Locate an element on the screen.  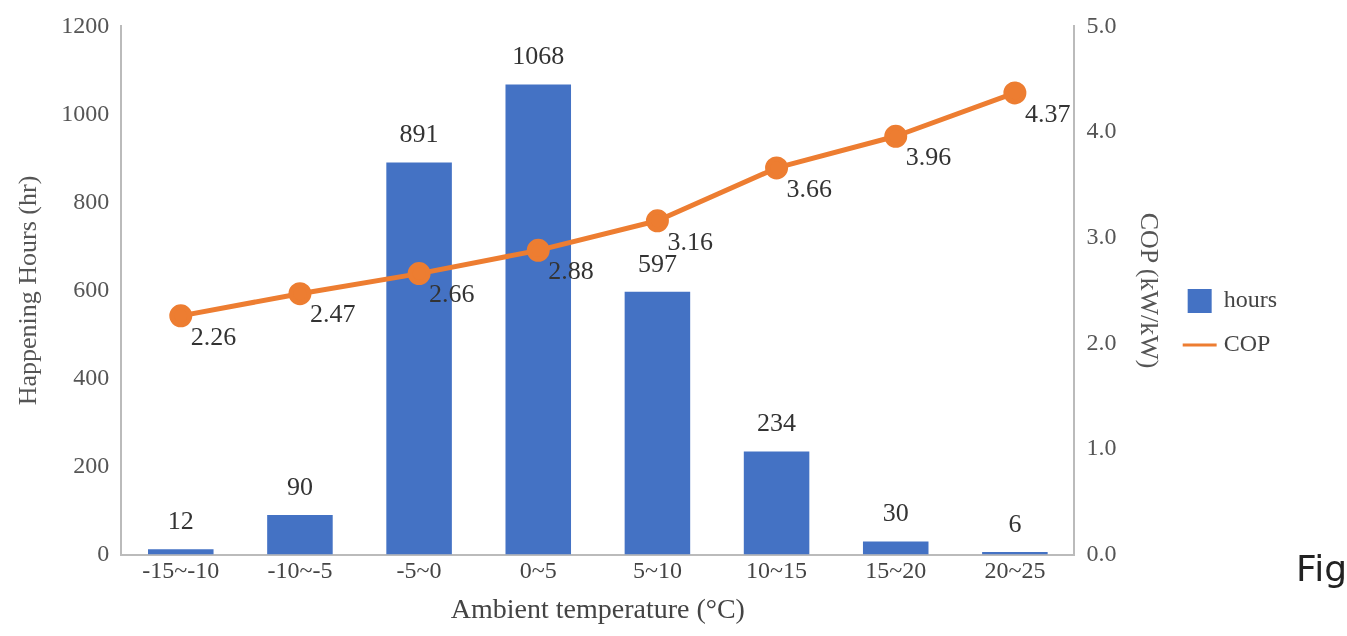
x-axis-title: Ambient temperature (°C) is located at coordinates (597, 608).